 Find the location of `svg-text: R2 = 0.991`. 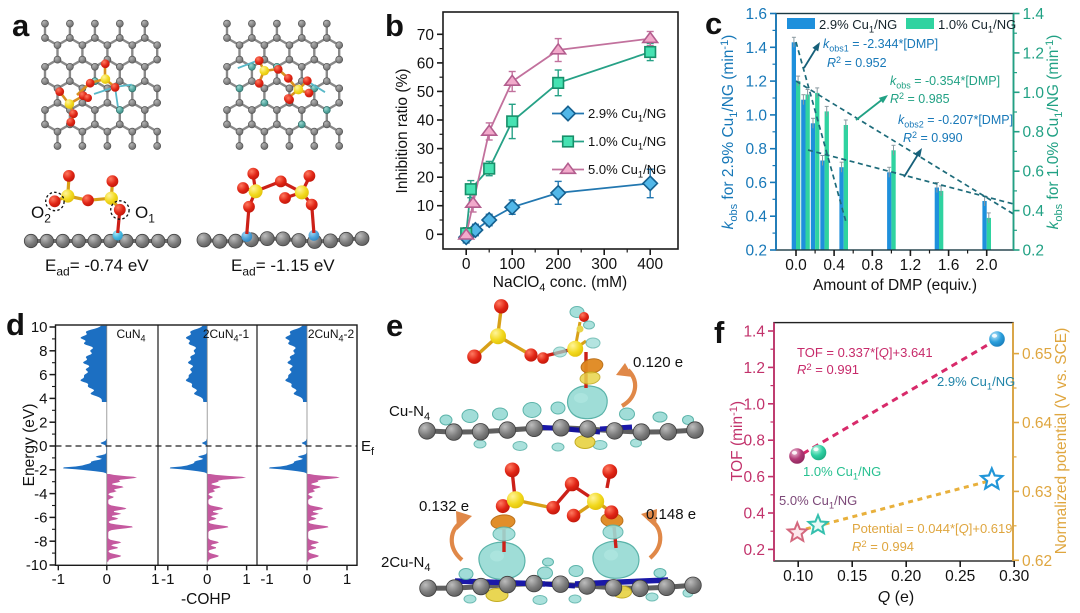

svg-text: R2 = 0.991 is located at coordinates (828, 369).